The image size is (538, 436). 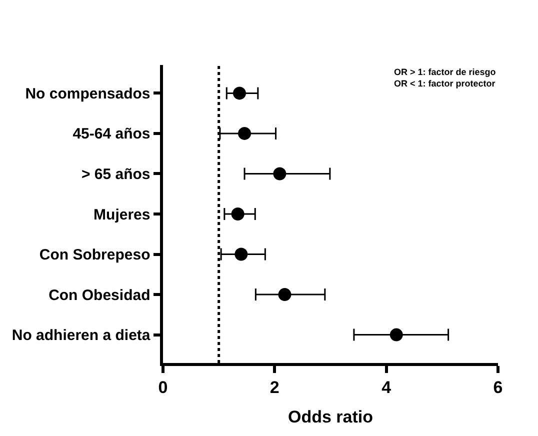 What do you see at coordinates (81, 335) in the screenshot?
I see `y-tick-label: No adhieren a dieta` at bounding box center [81, 335].